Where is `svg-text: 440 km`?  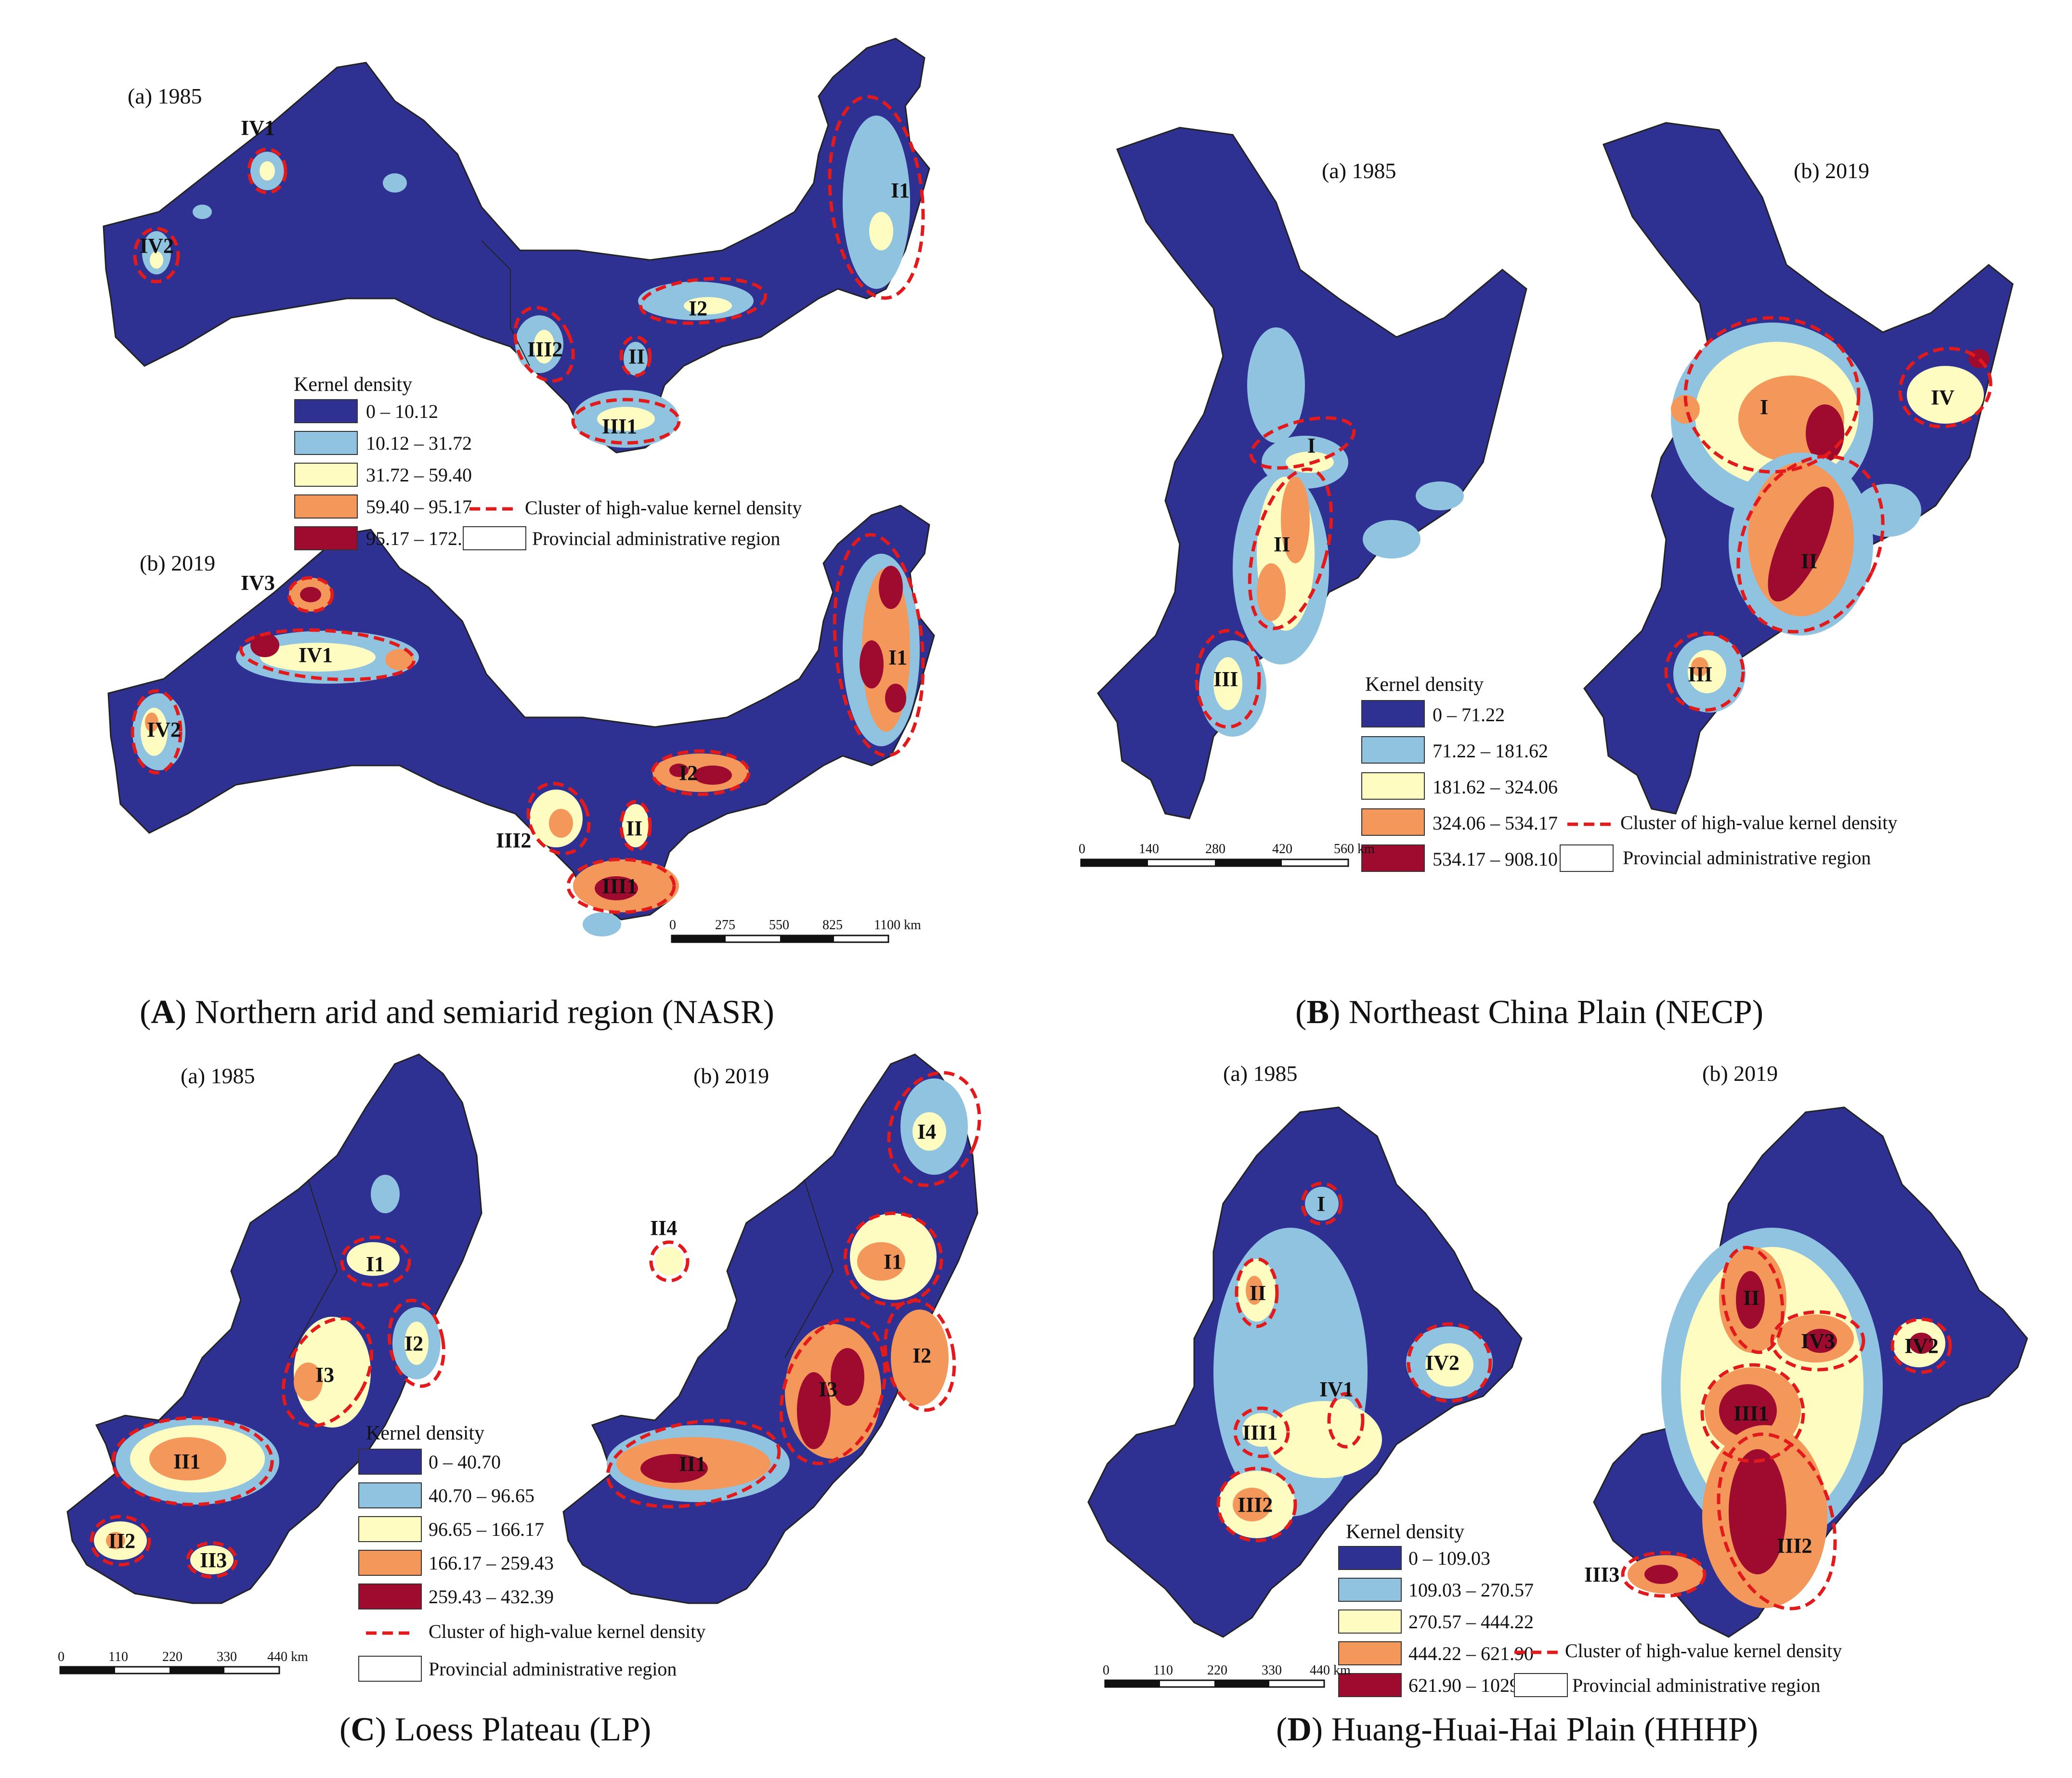 svg-text: 440 km is located at coordinates (287, 1656).